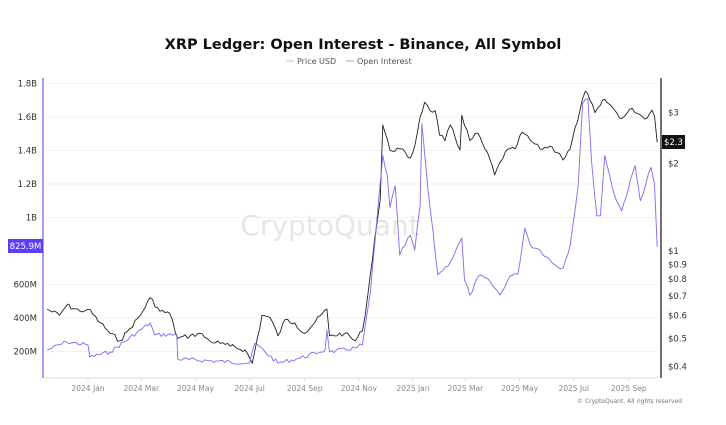 The width and height of the screenshot is (726, 425). What do you see at coordinates (573, 388) in the screenshot?
I see `x-tick-label: 2025 Jul` at bounding box center [573, 388].